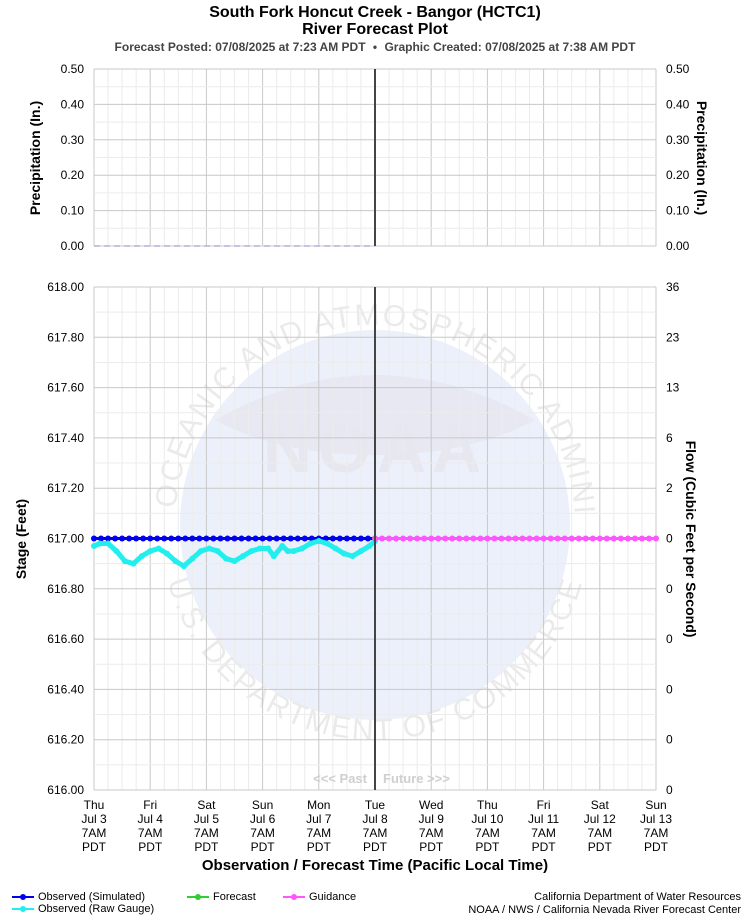  I want to click on stage-ytick-left: 617.40, so click(65, 438).